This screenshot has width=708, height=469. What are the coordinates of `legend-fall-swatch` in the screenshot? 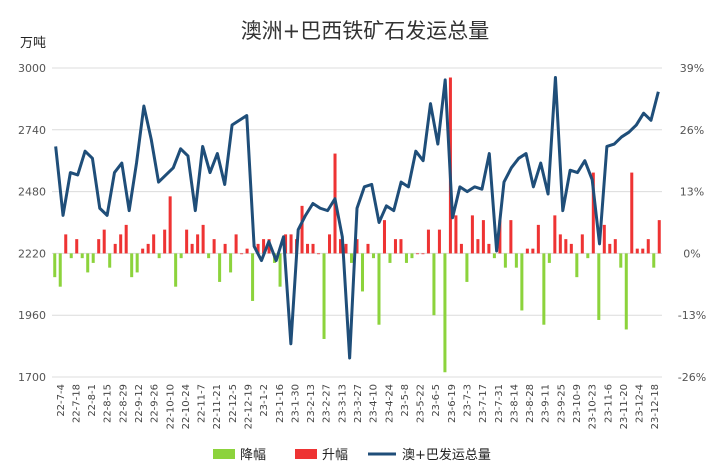 It's located at (224, 454).